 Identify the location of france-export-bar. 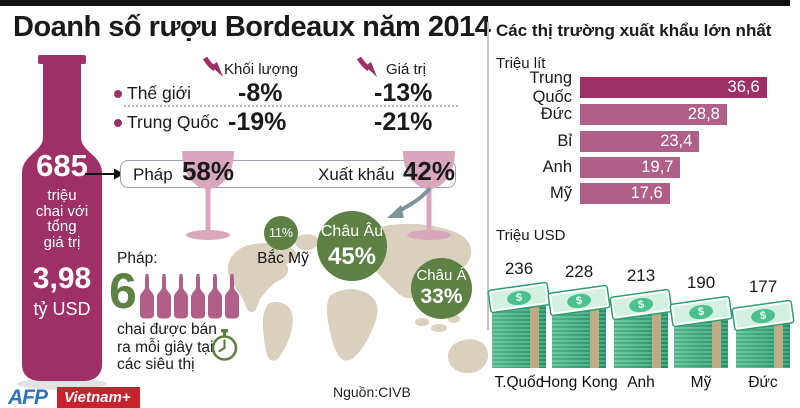
(288, 174).